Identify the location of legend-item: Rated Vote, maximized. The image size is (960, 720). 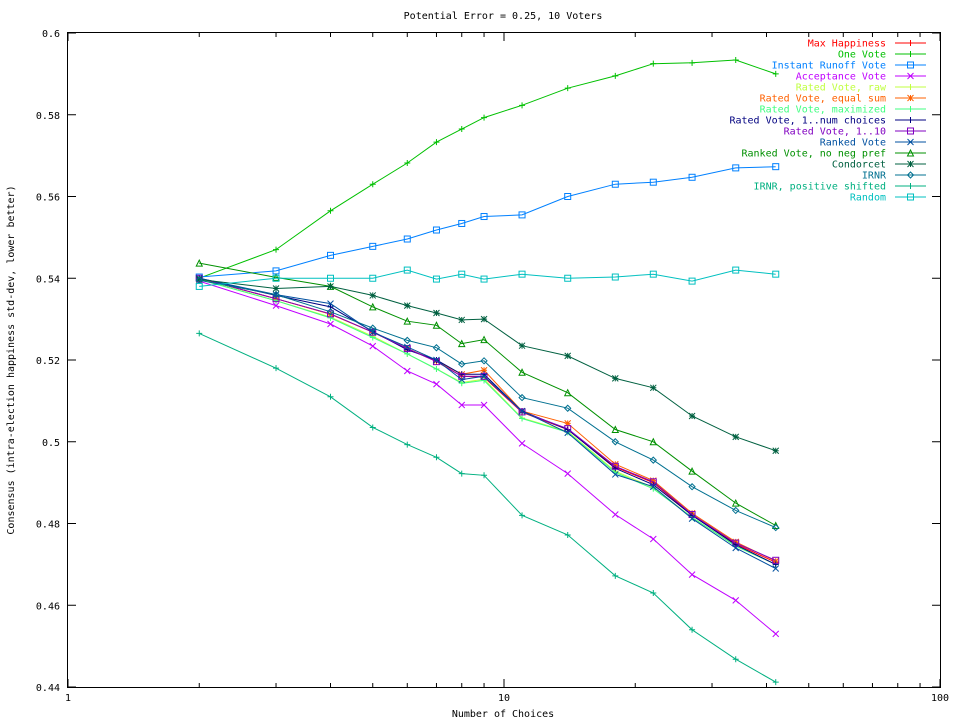
(843, 110).